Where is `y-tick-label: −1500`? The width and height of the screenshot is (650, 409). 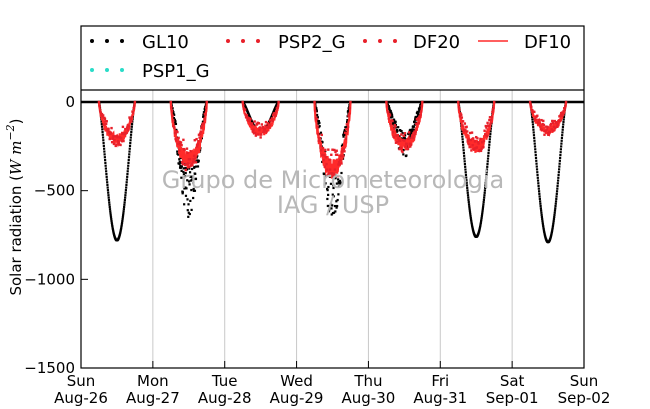 y-tick-label: −1500 is located at coordinates (49, 368).